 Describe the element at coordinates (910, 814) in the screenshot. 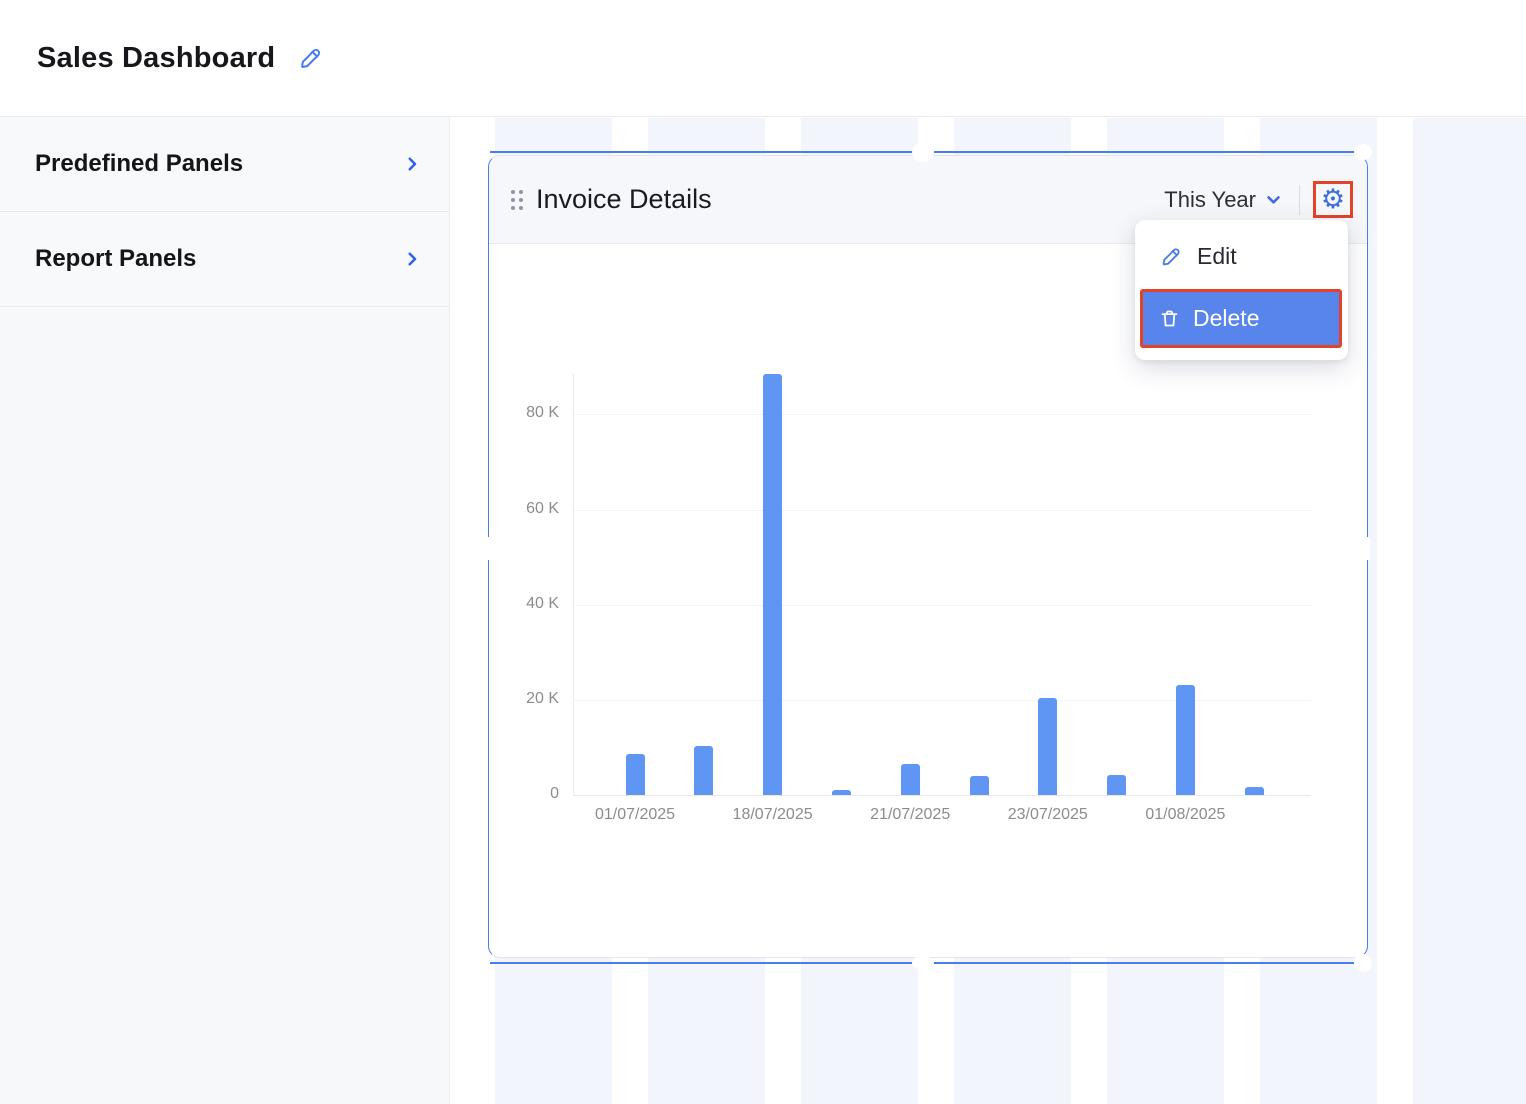

I see `x-tick-label: 21/07/2025` at that location.